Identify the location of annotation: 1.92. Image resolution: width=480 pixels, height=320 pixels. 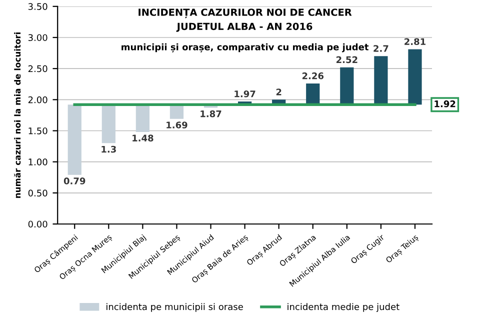
(445, 104).